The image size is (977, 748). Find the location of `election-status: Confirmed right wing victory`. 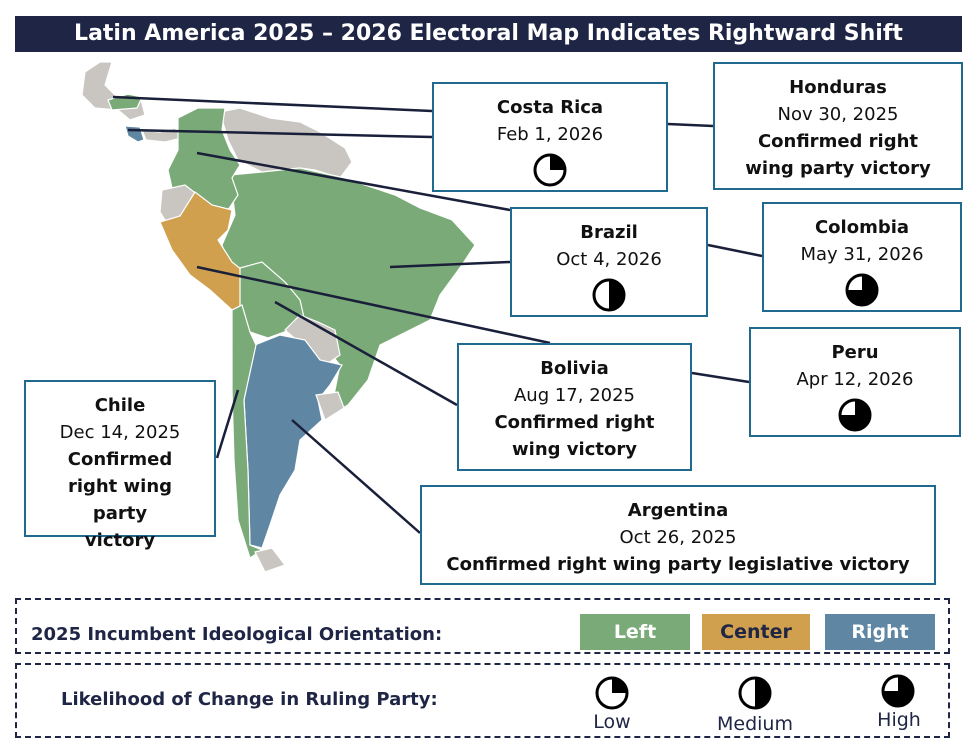

election-status: Confirmed right wing victory is located at coordinates (574, 436).